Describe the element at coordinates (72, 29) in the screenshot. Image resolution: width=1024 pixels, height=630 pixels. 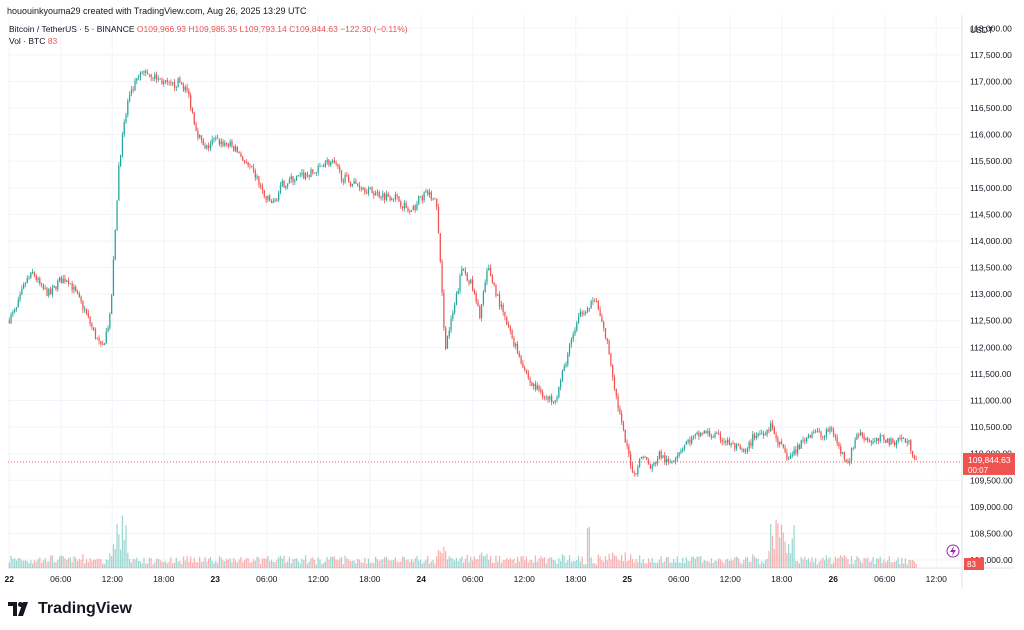
I see `symbol-name: Bitcoin / TetherUS · 5 · BINANCE` at that location.